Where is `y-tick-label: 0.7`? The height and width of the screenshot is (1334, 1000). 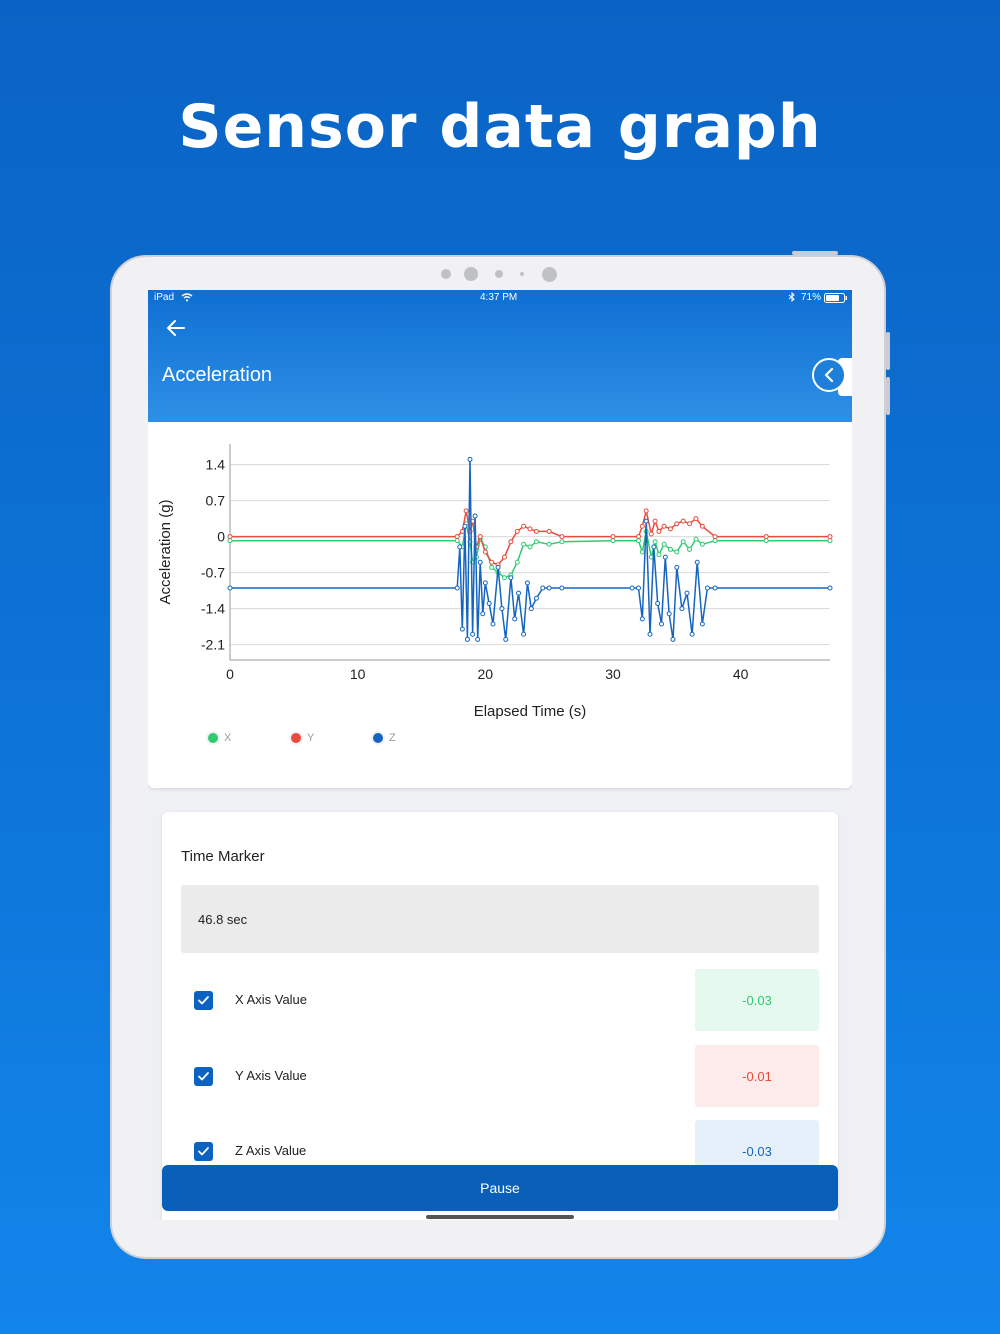
y-tick-label: 0.7 is located at coordinates (216, 501).